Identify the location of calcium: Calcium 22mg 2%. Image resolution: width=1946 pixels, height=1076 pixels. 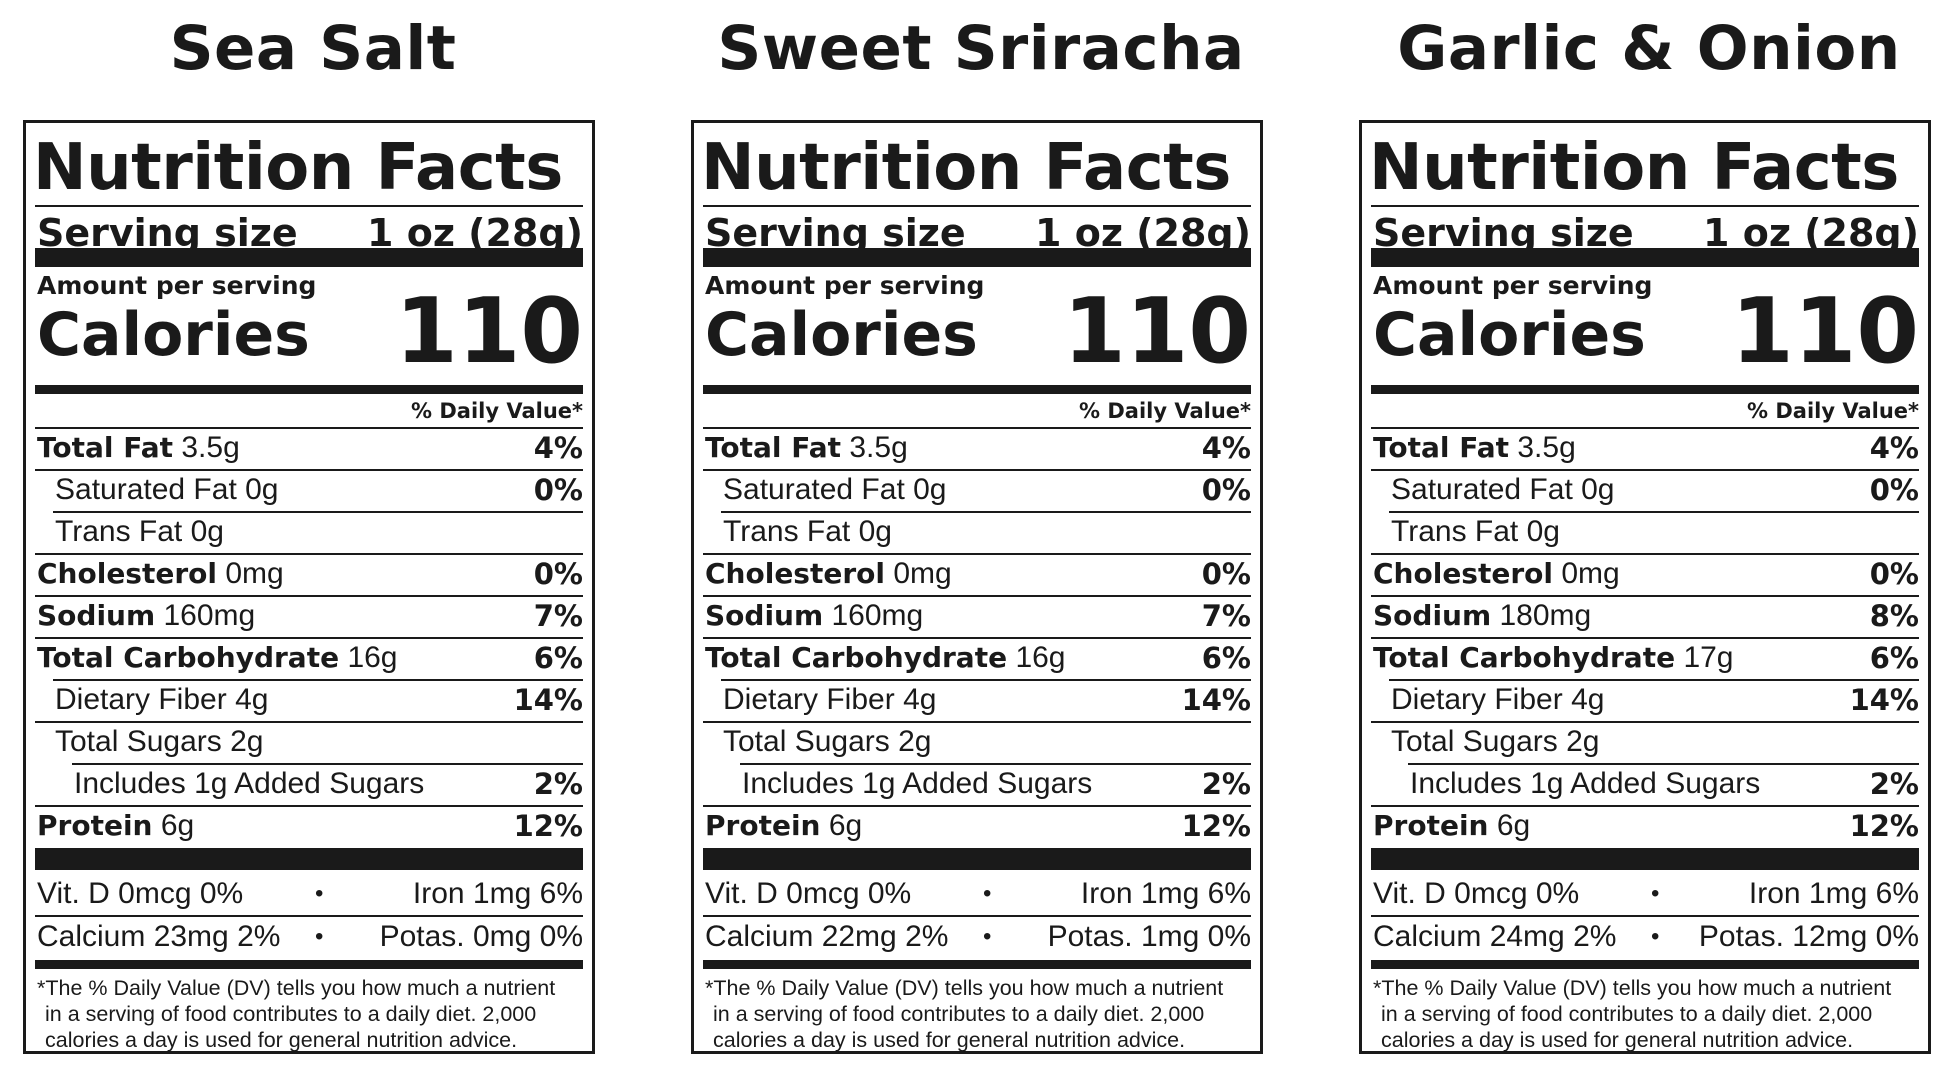
(827, 936).